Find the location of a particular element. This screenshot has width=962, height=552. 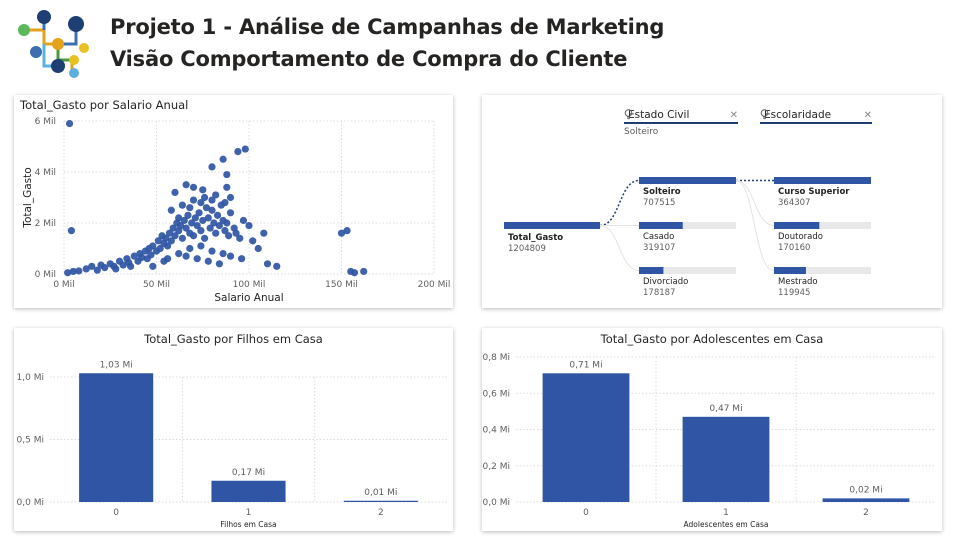

x-tick-label: 1 is located at coordinates (249, 513).